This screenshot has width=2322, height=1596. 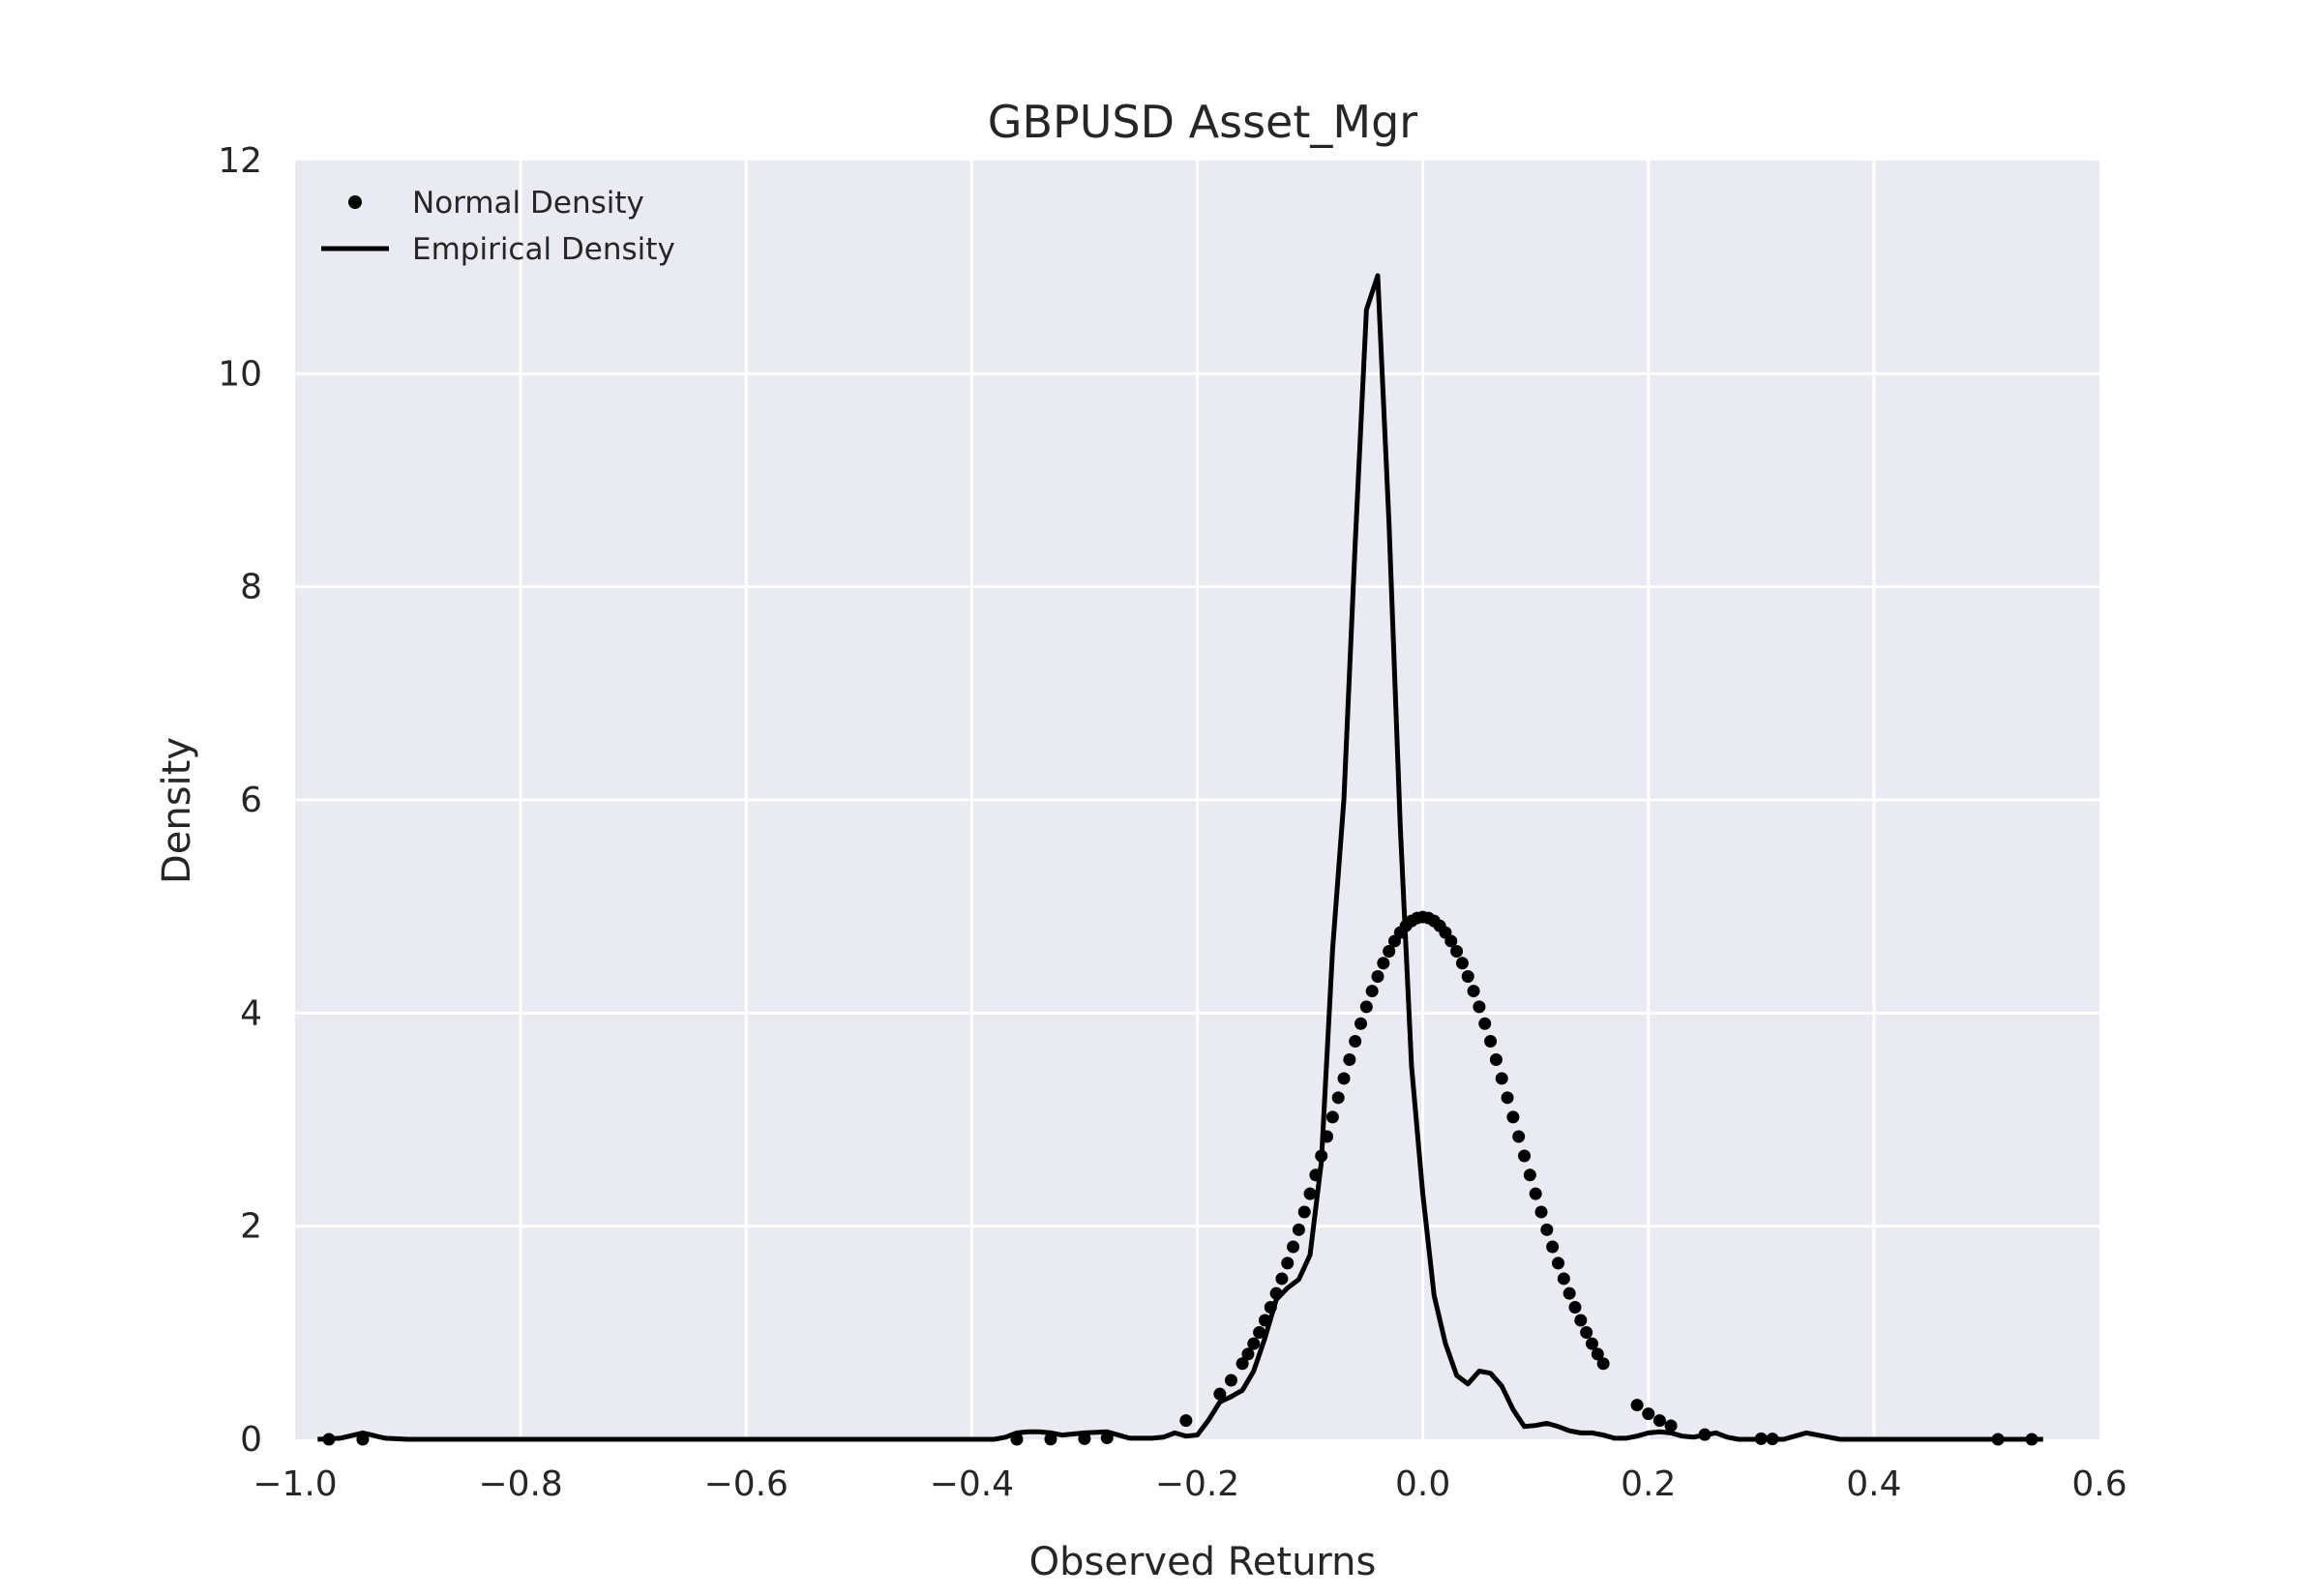 What do you see at coordinates (1203, 1562) in the screenshot?
I see `x-axis-label: Observed Returns` at bounding box center [1203, 1562].